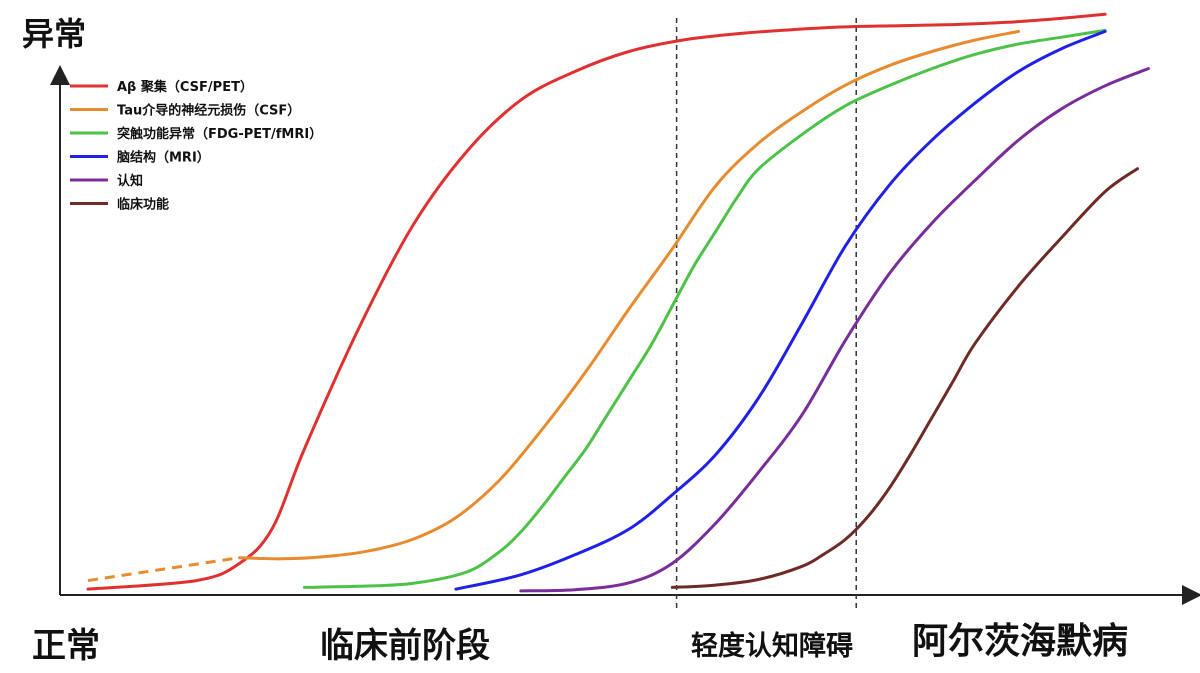 Image resolution: width=1200 pixels, height=673 pixels. I want to click on stage-label-preclinical: 临床前阶段, so click(405, 646).